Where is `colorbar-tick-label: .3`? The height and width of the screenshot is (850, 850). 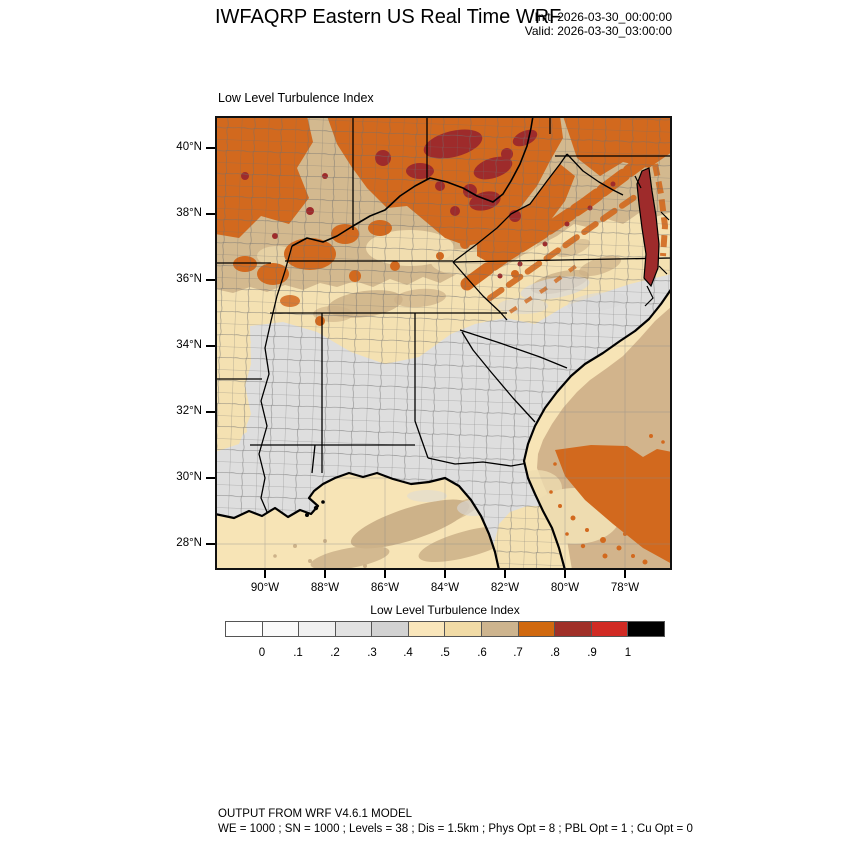
colorbar-tick-label: .3 is located at coordinates (372, 653).